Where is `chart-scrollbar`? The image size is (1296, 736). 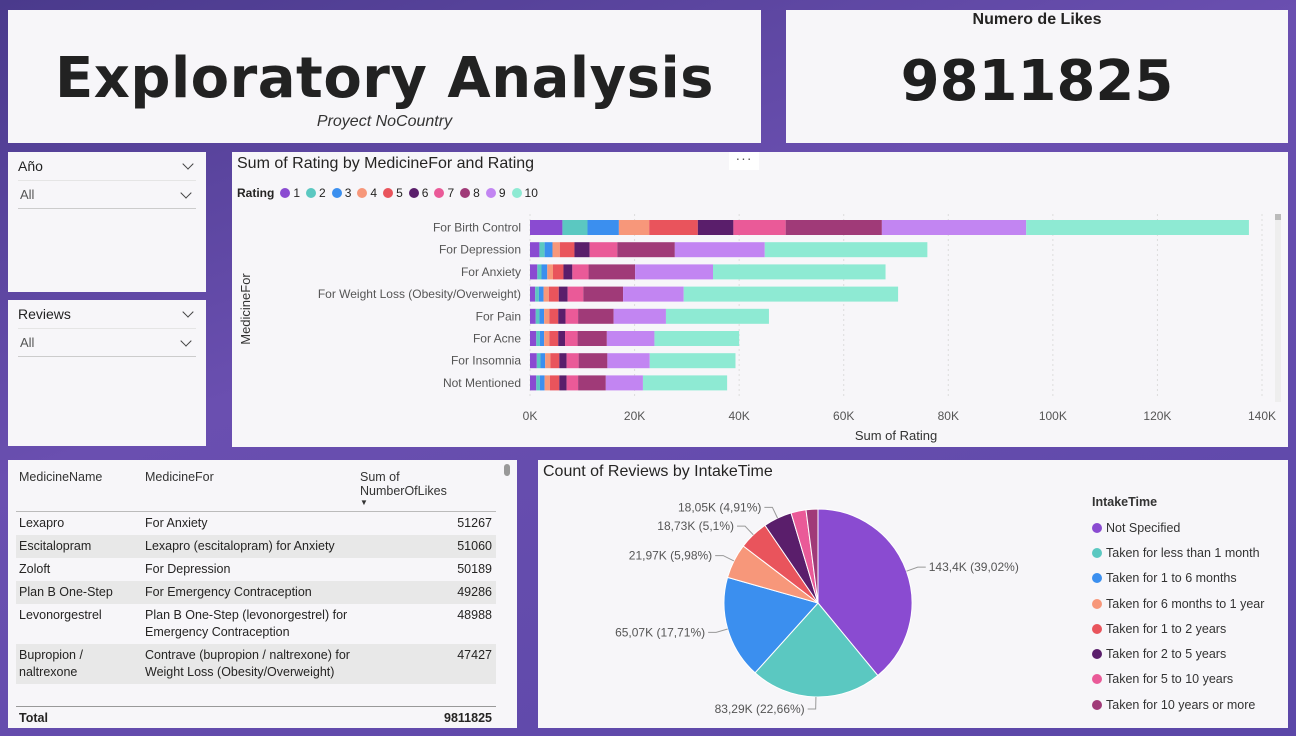
chart-scrollbar is located at coordinates (1278, 308).